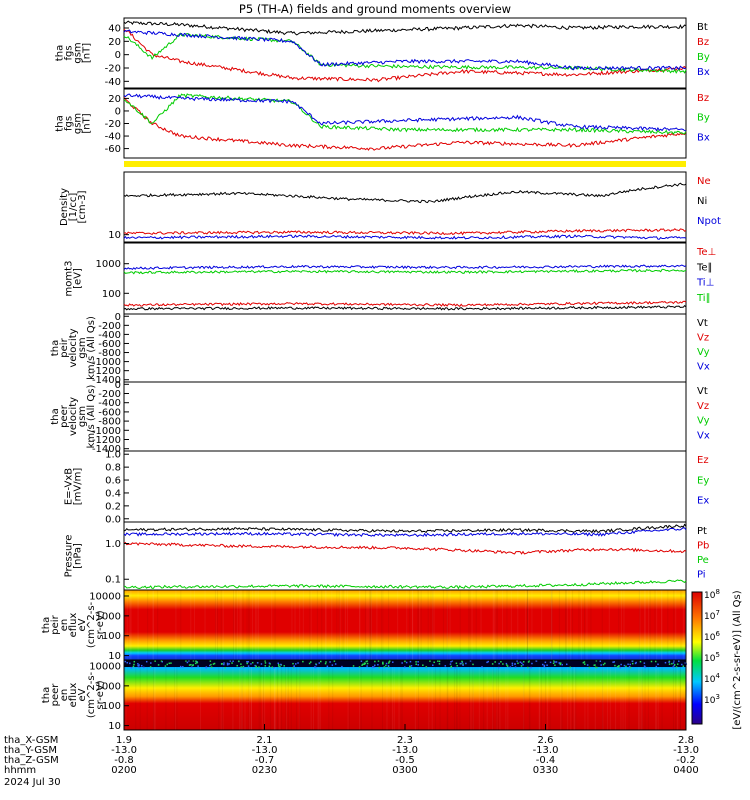 The image size is (750, 800). Describe the element at coordinates (82, 694) in the screenshot. I see `y-axis-label: eV` at that location.